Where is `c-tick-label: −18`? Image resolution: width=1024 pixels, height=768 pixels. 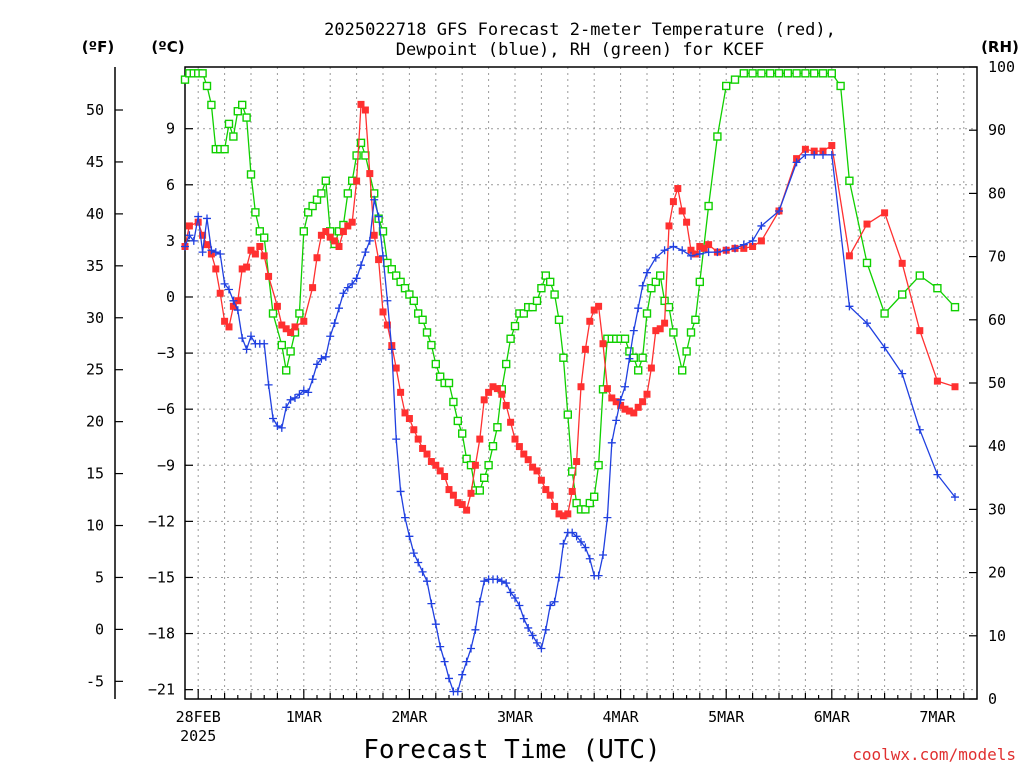
c-tick-label: −18 is located at coordinates (161, 634).